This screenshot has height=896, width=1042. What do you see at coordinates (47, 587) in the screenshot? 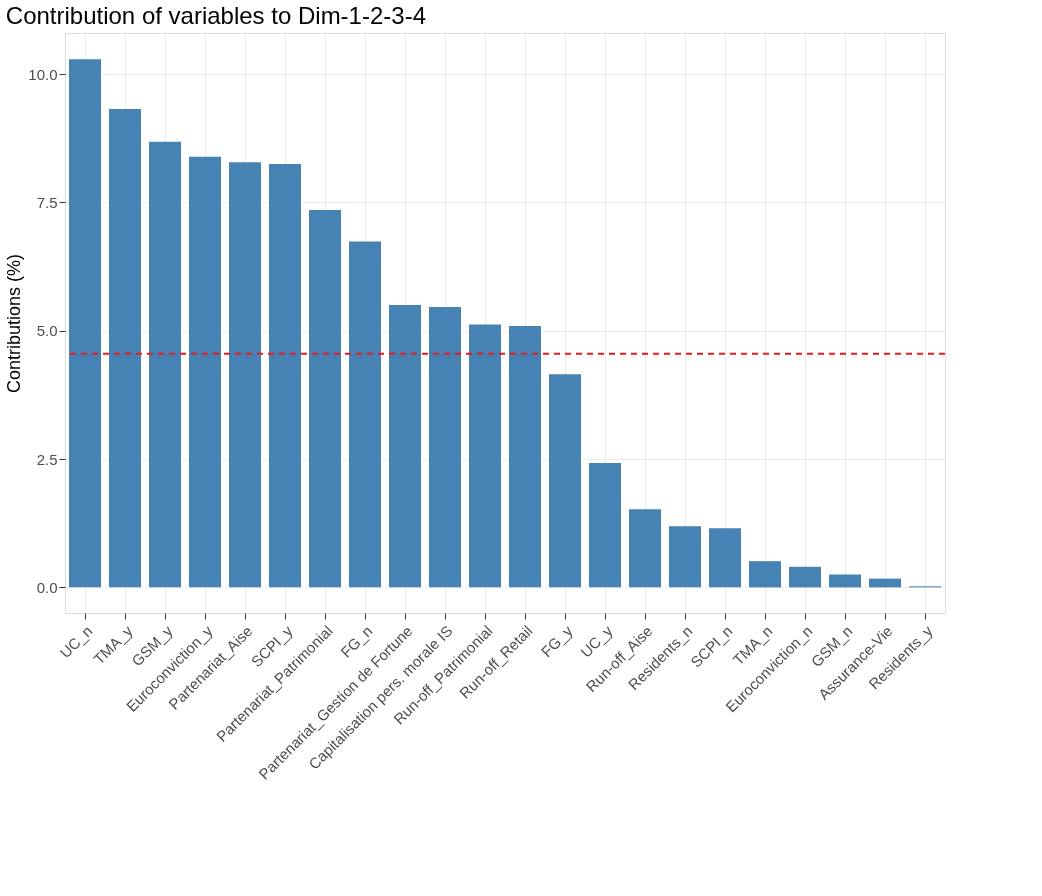
I see `y-tick-label: 0.0` at bounding box center [47, 587].